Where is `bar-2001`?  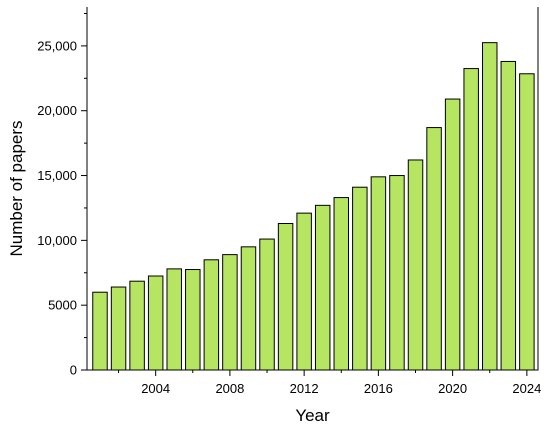 bar-2001 is located at coordinates (100, 331).